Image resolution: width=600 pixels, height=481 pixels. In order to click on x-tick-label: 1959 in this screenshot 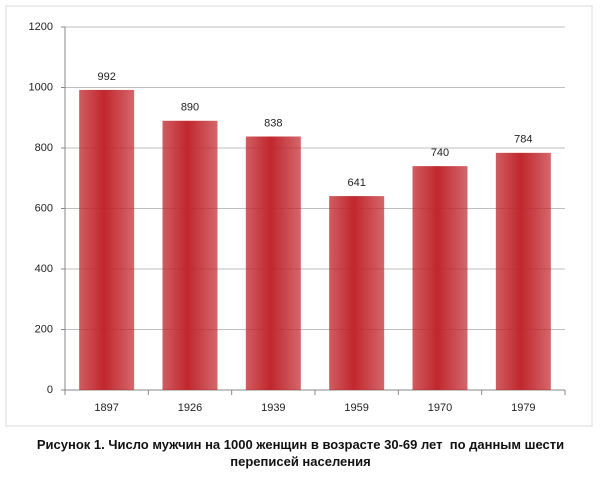, I will do `click(356, 408)`.